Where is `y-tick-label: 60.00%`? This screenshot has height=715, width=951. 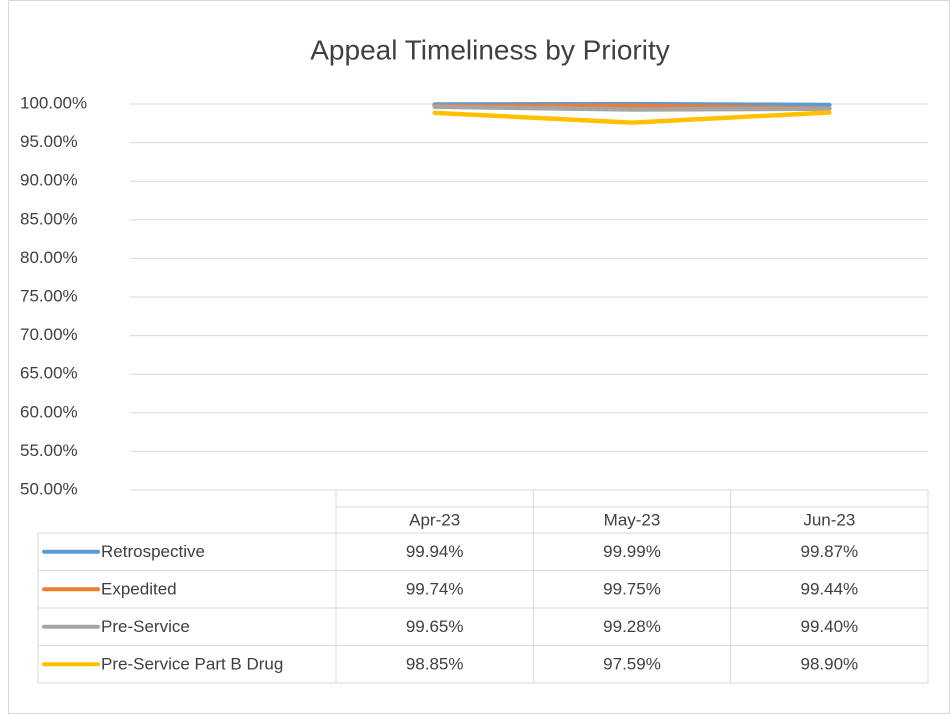
y-tick-label: 60.00% is located at coordinates (49, 411).